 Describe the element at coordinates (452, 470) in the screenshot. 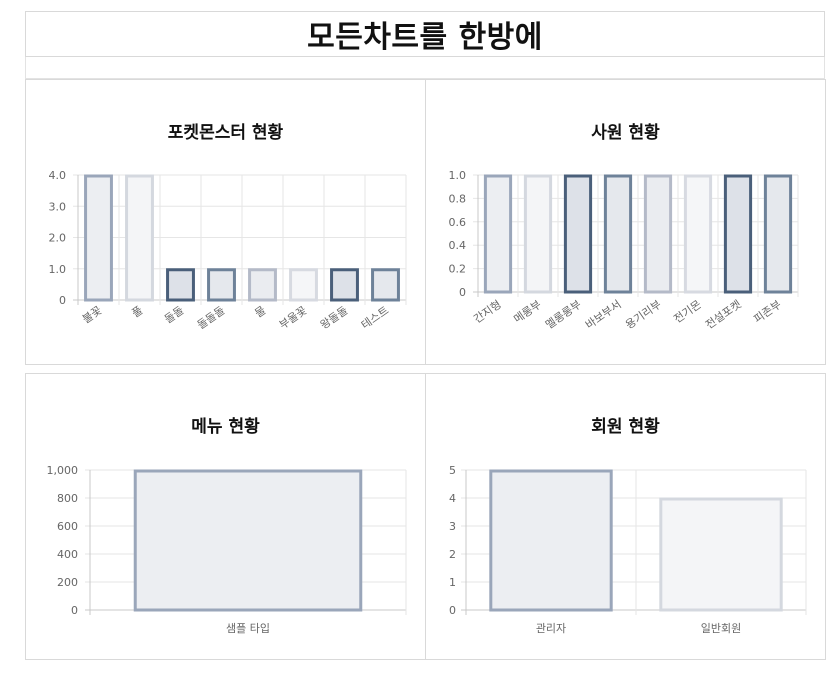

I see `y-tick-label: 5` at that location.